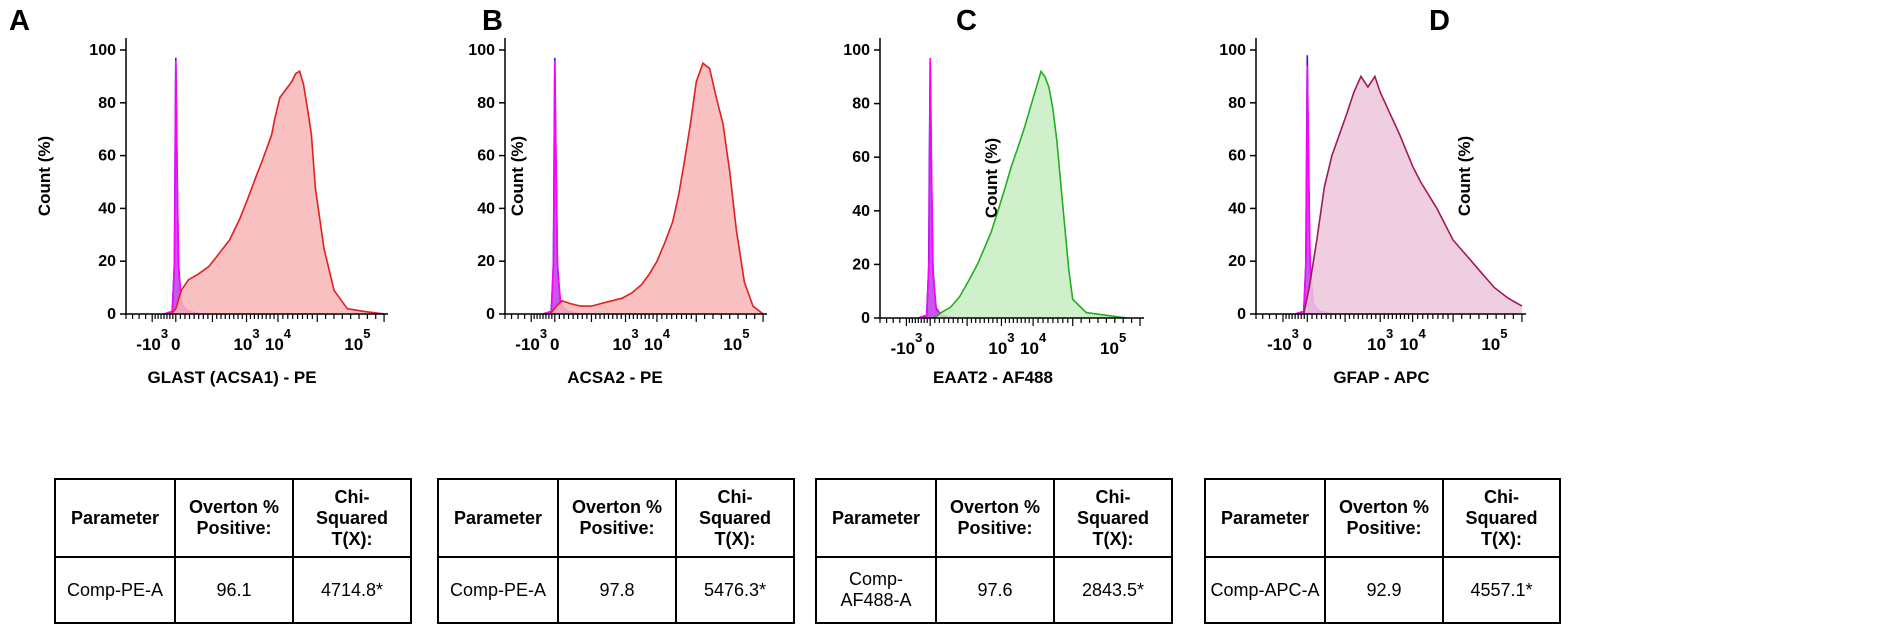  Describe the element at coordinates (1439, 21) in the screenshot. I see `panel-letter: D` at that location.